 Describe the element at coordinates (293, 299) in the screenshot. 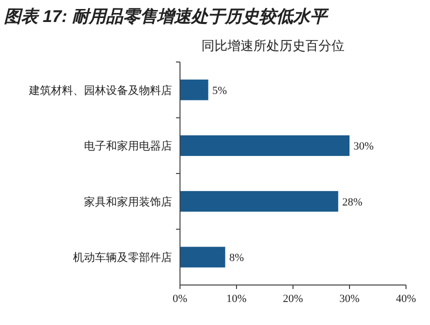

I see `x-tick-label: 20%` at that location.